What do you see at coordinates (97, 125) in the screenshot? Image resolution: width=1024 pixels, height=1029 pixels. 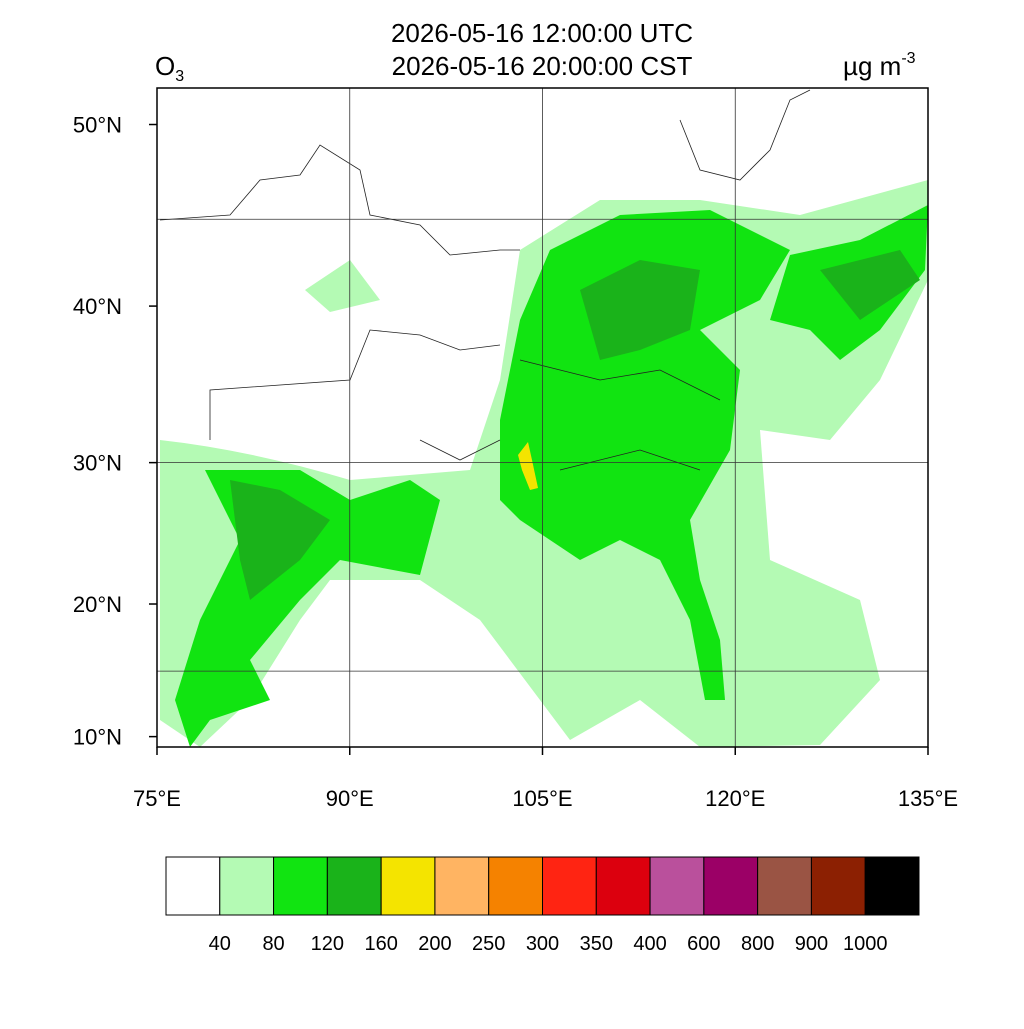 I see `lat-tick-label: 50°N` at bounding box center [97, 125].